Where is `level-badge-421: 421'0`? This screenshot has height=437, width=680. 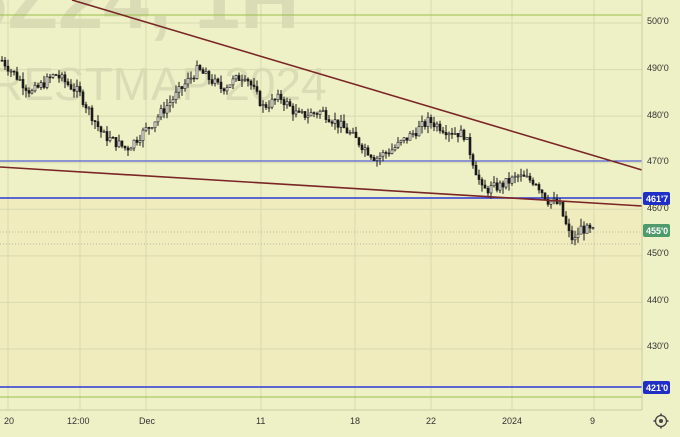 level-badge-421: 421'0 is located at coordinates (656, 387).